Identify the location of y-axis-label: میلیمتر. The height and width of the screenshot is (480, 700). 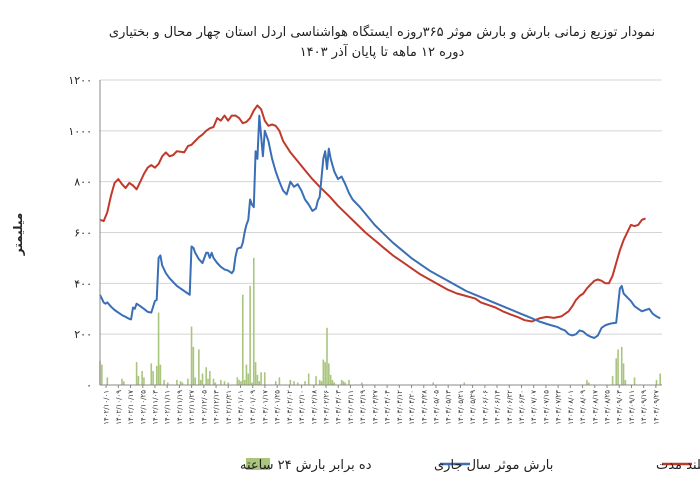
(18, 235).